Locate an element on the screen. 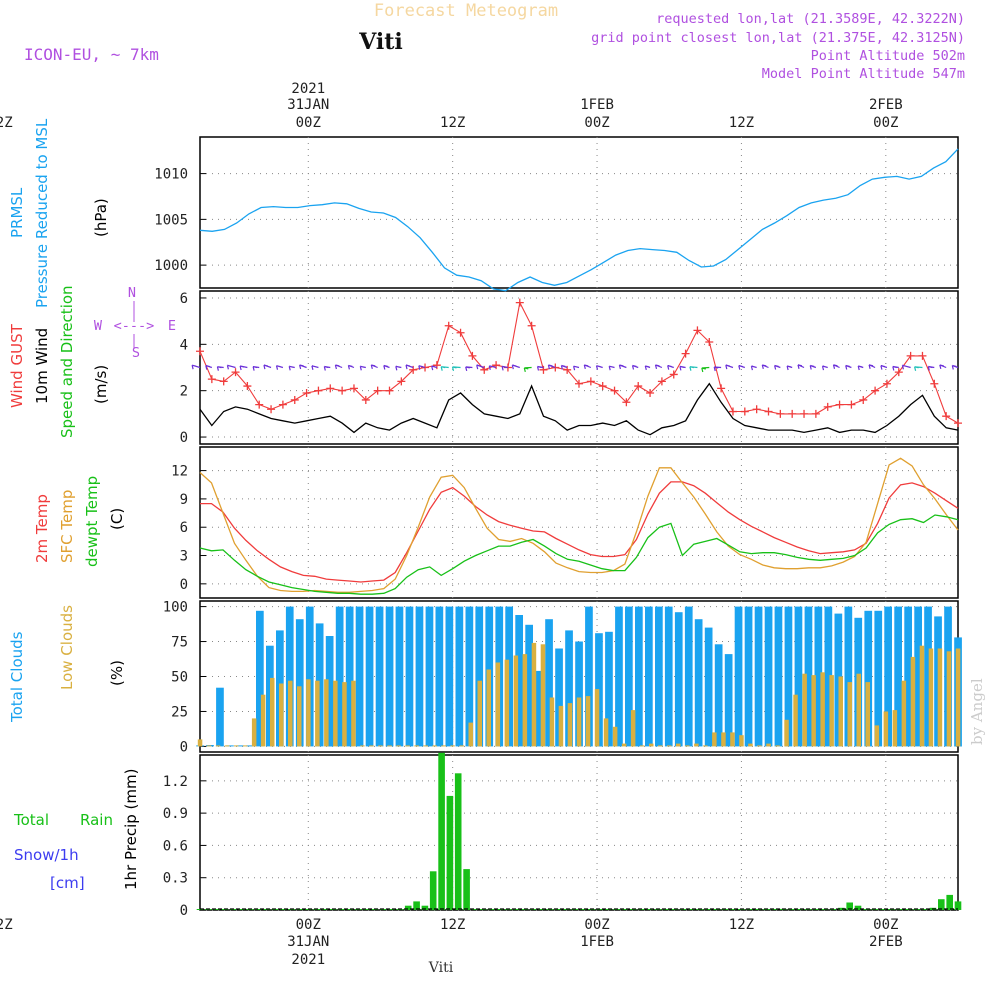 Image resolution: width=1000 pixels, height=1000 pixels. y-tick-label: 12 is located at coordinates (179, 472).